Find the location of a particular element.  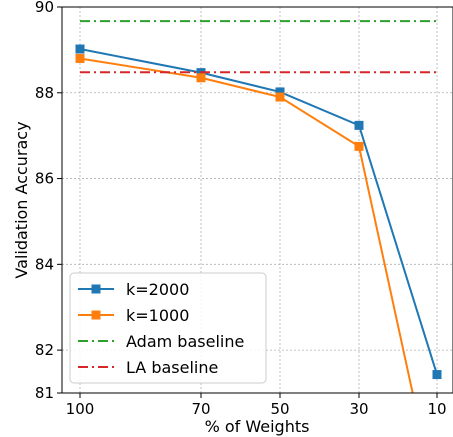

legend-label-k-2000: k=2000 is located at coordinates (157, 289).